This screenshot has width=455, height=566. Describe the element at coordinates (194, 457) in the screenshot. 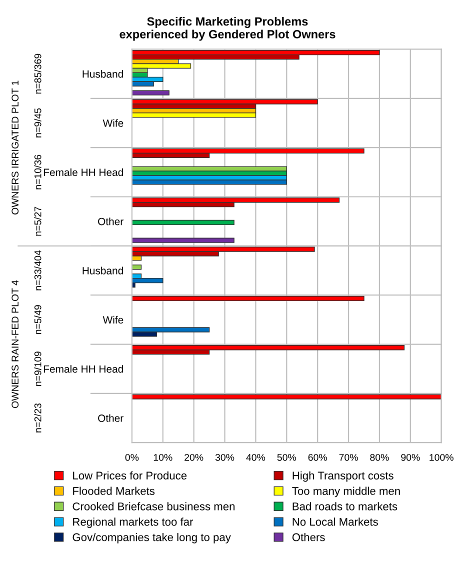

I see `x-tick-label: 20%` at that location.